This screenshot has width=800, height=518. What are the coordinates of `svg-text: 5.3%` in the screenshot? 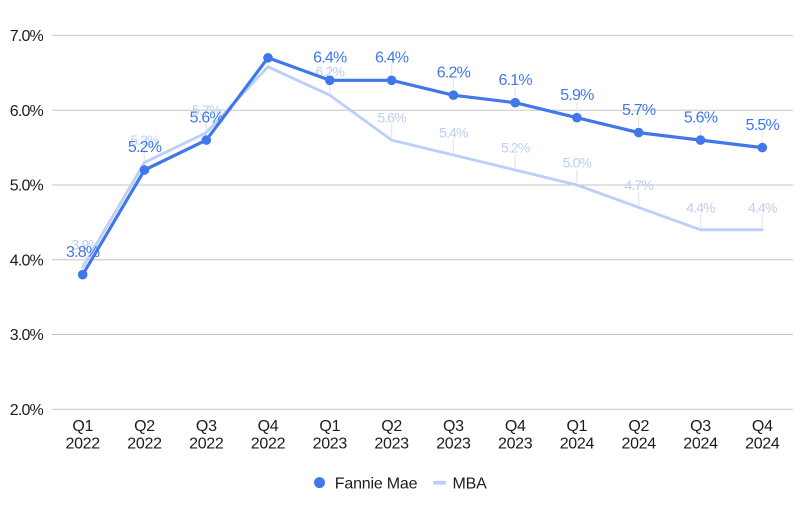 It's located at (144, 140).